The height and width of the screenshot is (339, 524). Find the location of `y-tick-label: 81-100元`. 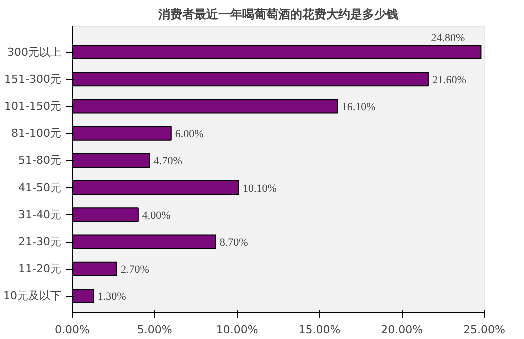

y-tick-label: 81-100元 is located at coordinates (37, 133).